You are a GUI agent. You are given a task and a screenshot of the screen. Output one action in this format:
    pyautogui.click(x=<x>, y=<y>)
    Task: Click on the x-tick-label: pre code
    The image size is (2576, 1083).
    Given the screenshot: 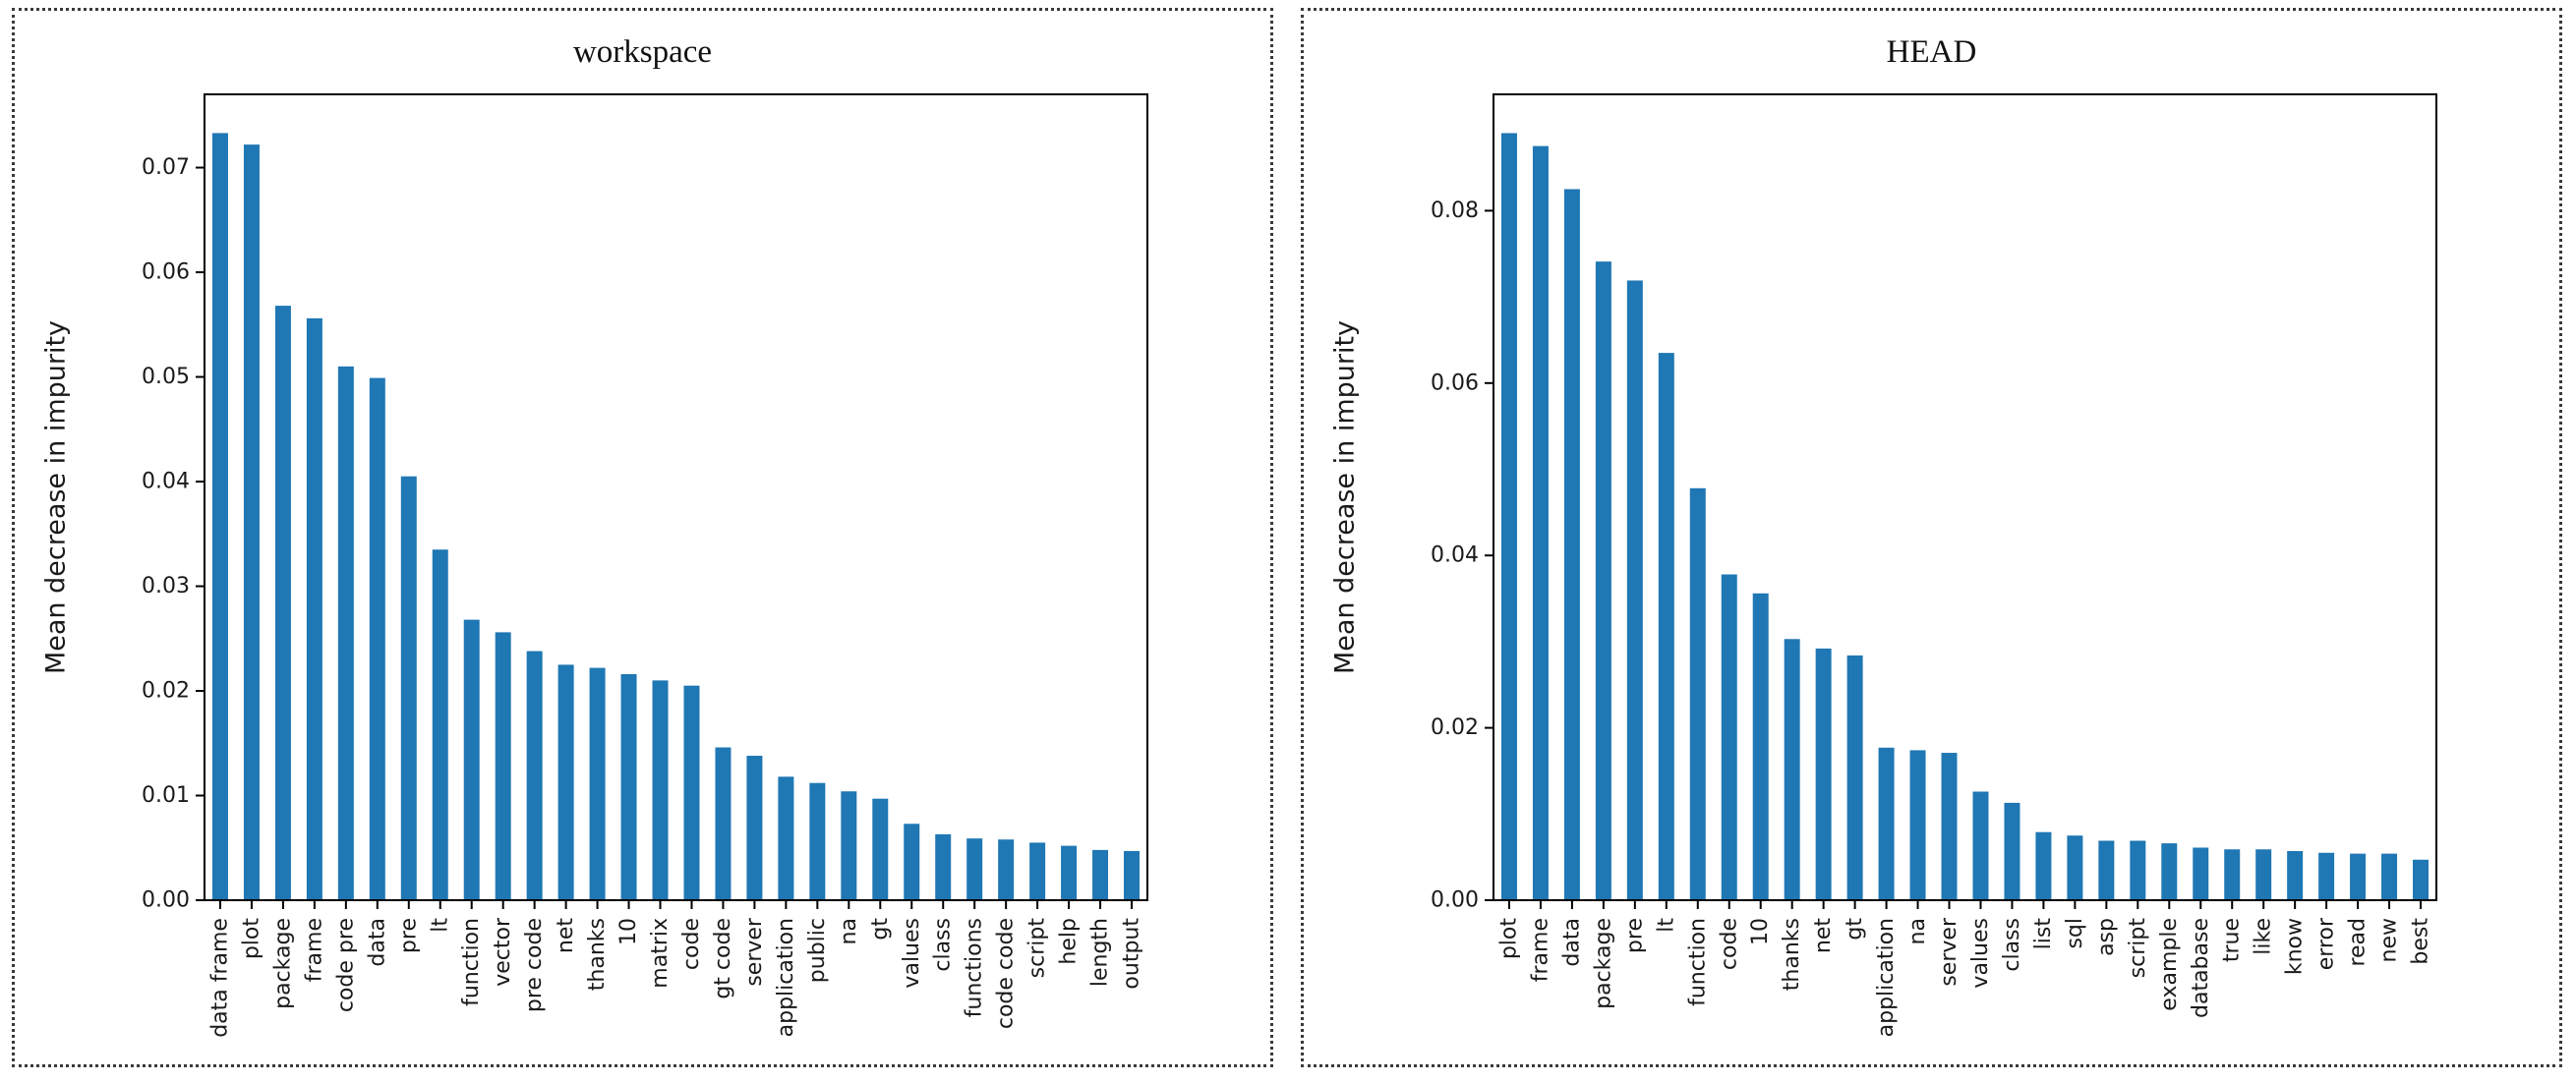 What is the action you would take?
    pyautogui.click(x=534, y=965)
    